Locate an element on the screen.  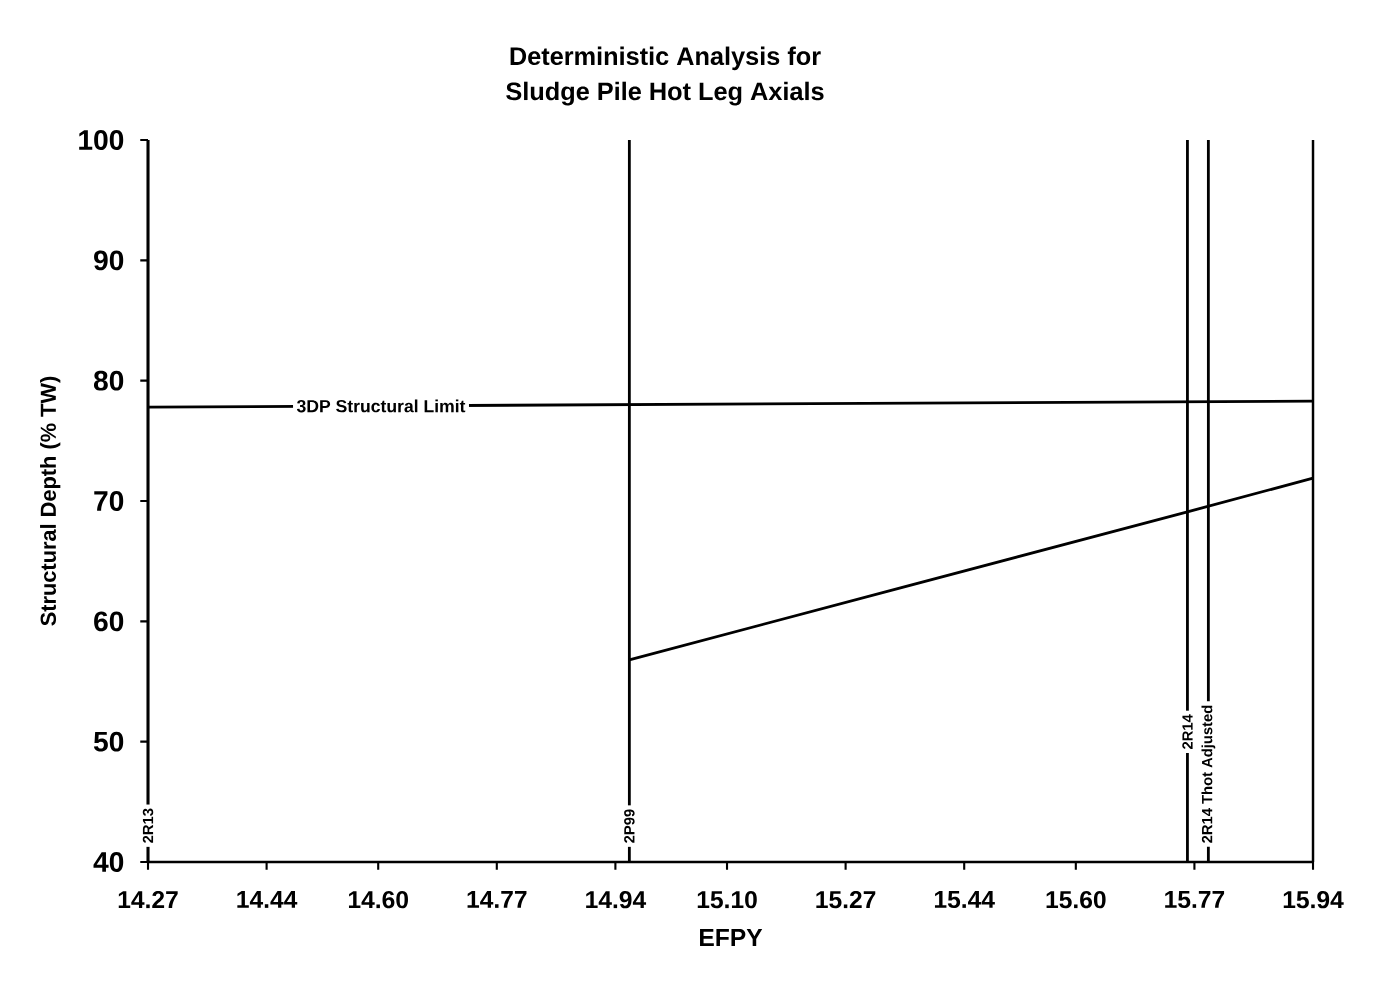
x-tick-label: 15.60 is located at coordinates (1076, 899).